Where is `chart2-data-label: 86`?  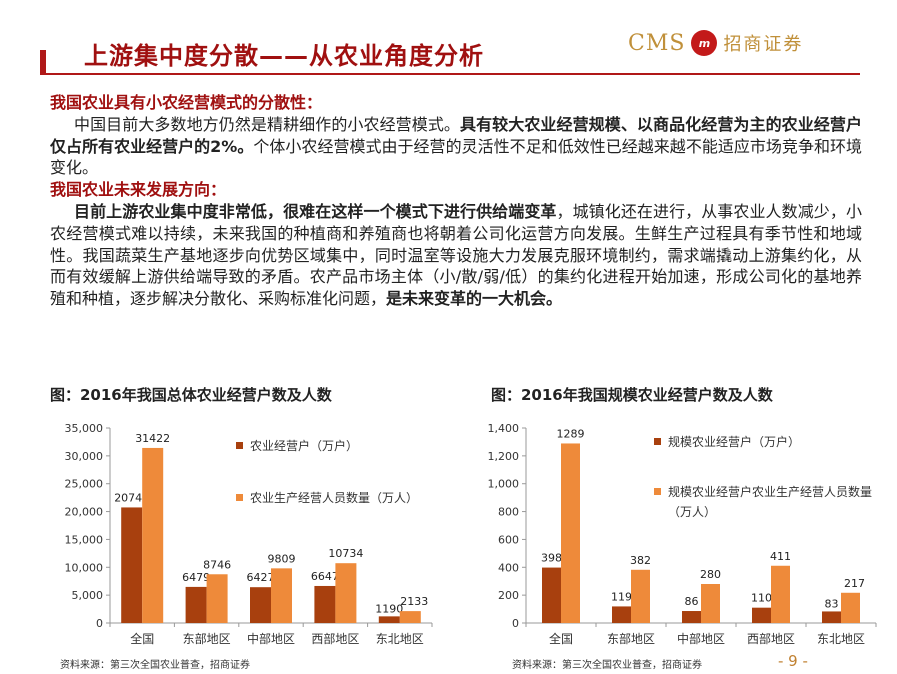
chart2-data-label: 86 is located at coordinates (692, 601).